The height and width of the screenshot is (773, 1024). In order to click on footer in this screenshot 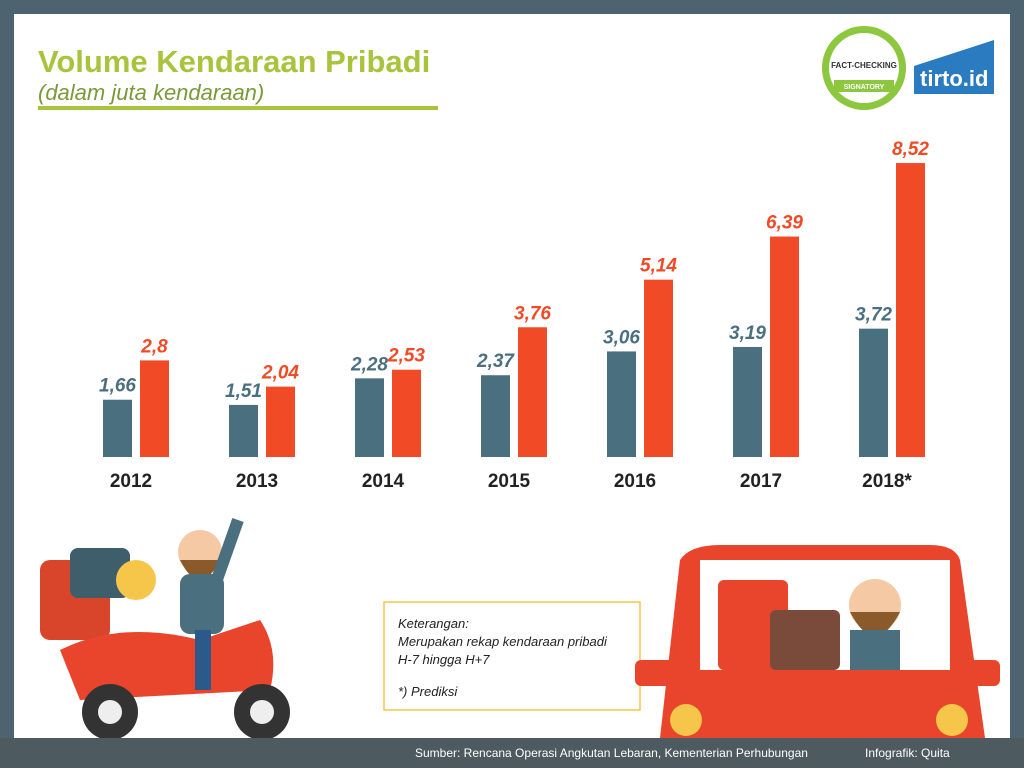, I will do `click(512, 753)`.